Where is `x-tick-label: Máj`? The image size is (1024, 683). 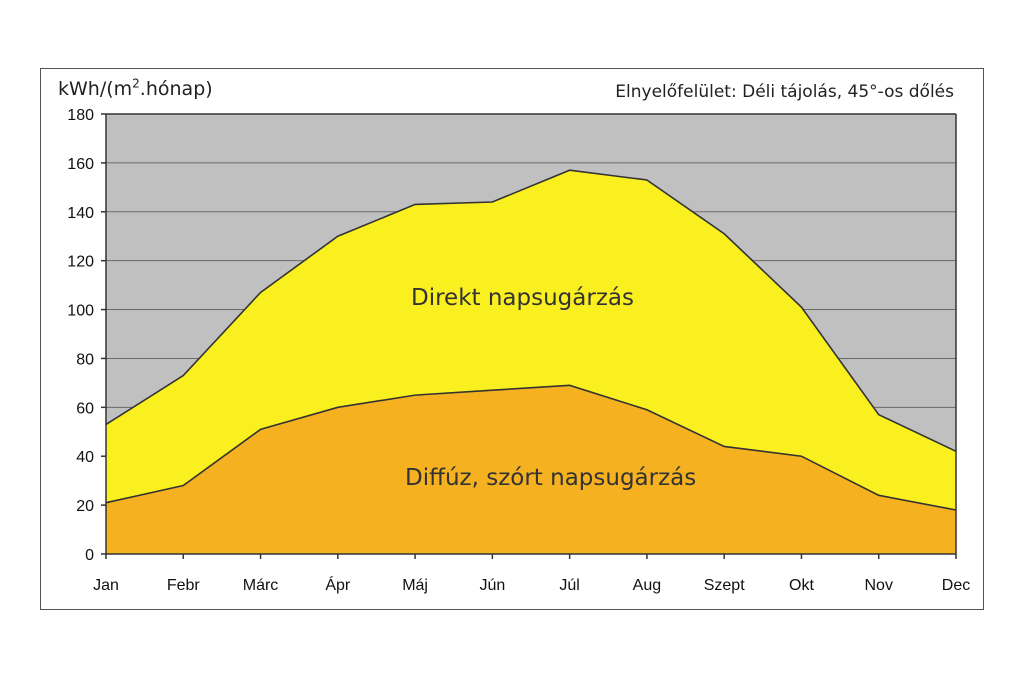
x-tick-label: Máj is located at coordinates (415, 585).